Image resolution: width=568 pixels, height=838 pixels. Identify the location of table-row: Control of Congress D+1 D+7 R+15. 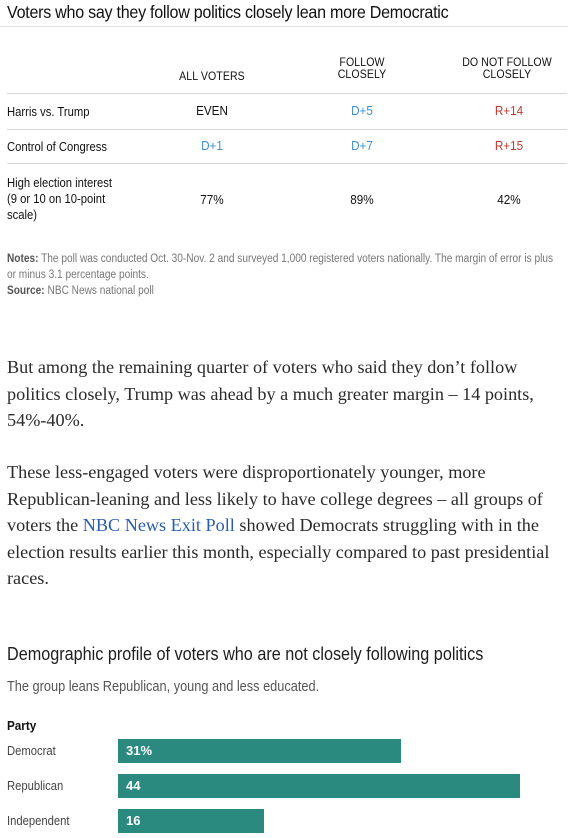
(287, 146).